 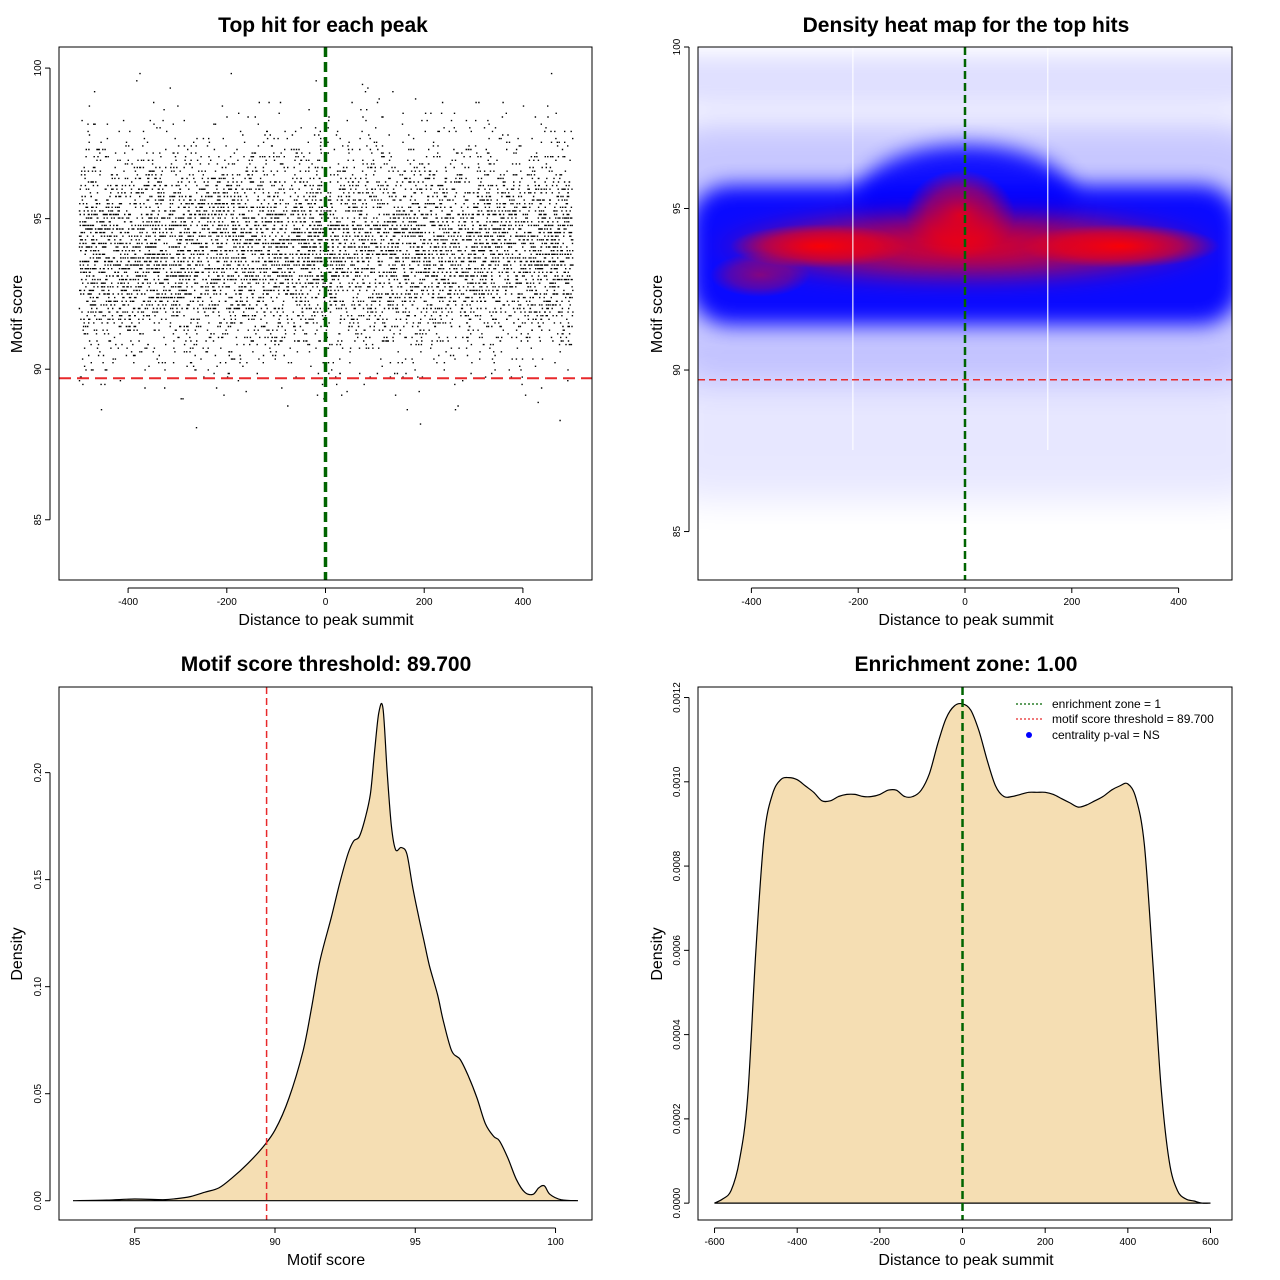 I want to click on x-tick-label: -600, so click(x=715, y=1242).